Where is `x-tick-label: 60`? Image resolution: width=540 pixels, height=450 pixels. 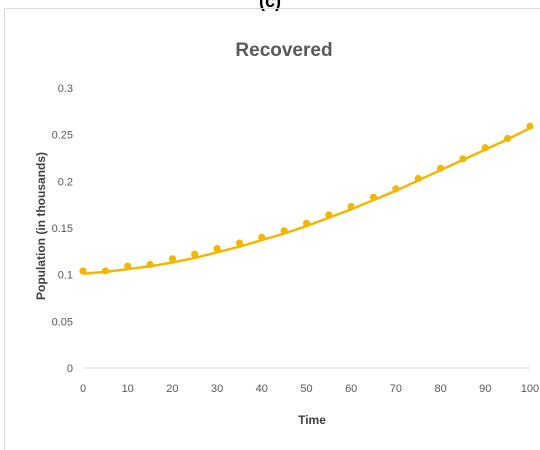
x-tick-label: 60 is located at coordinates (351, 389).